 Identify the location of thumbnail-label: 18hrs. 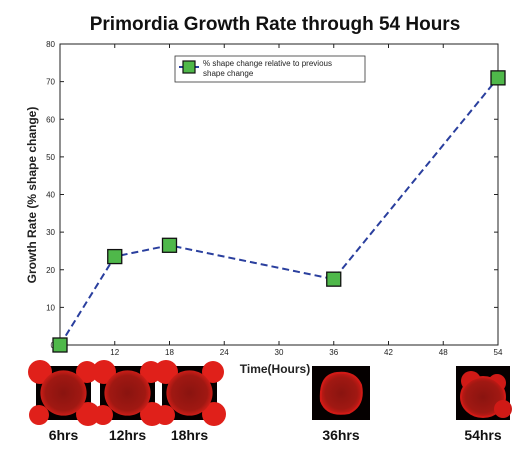
(190, 435).